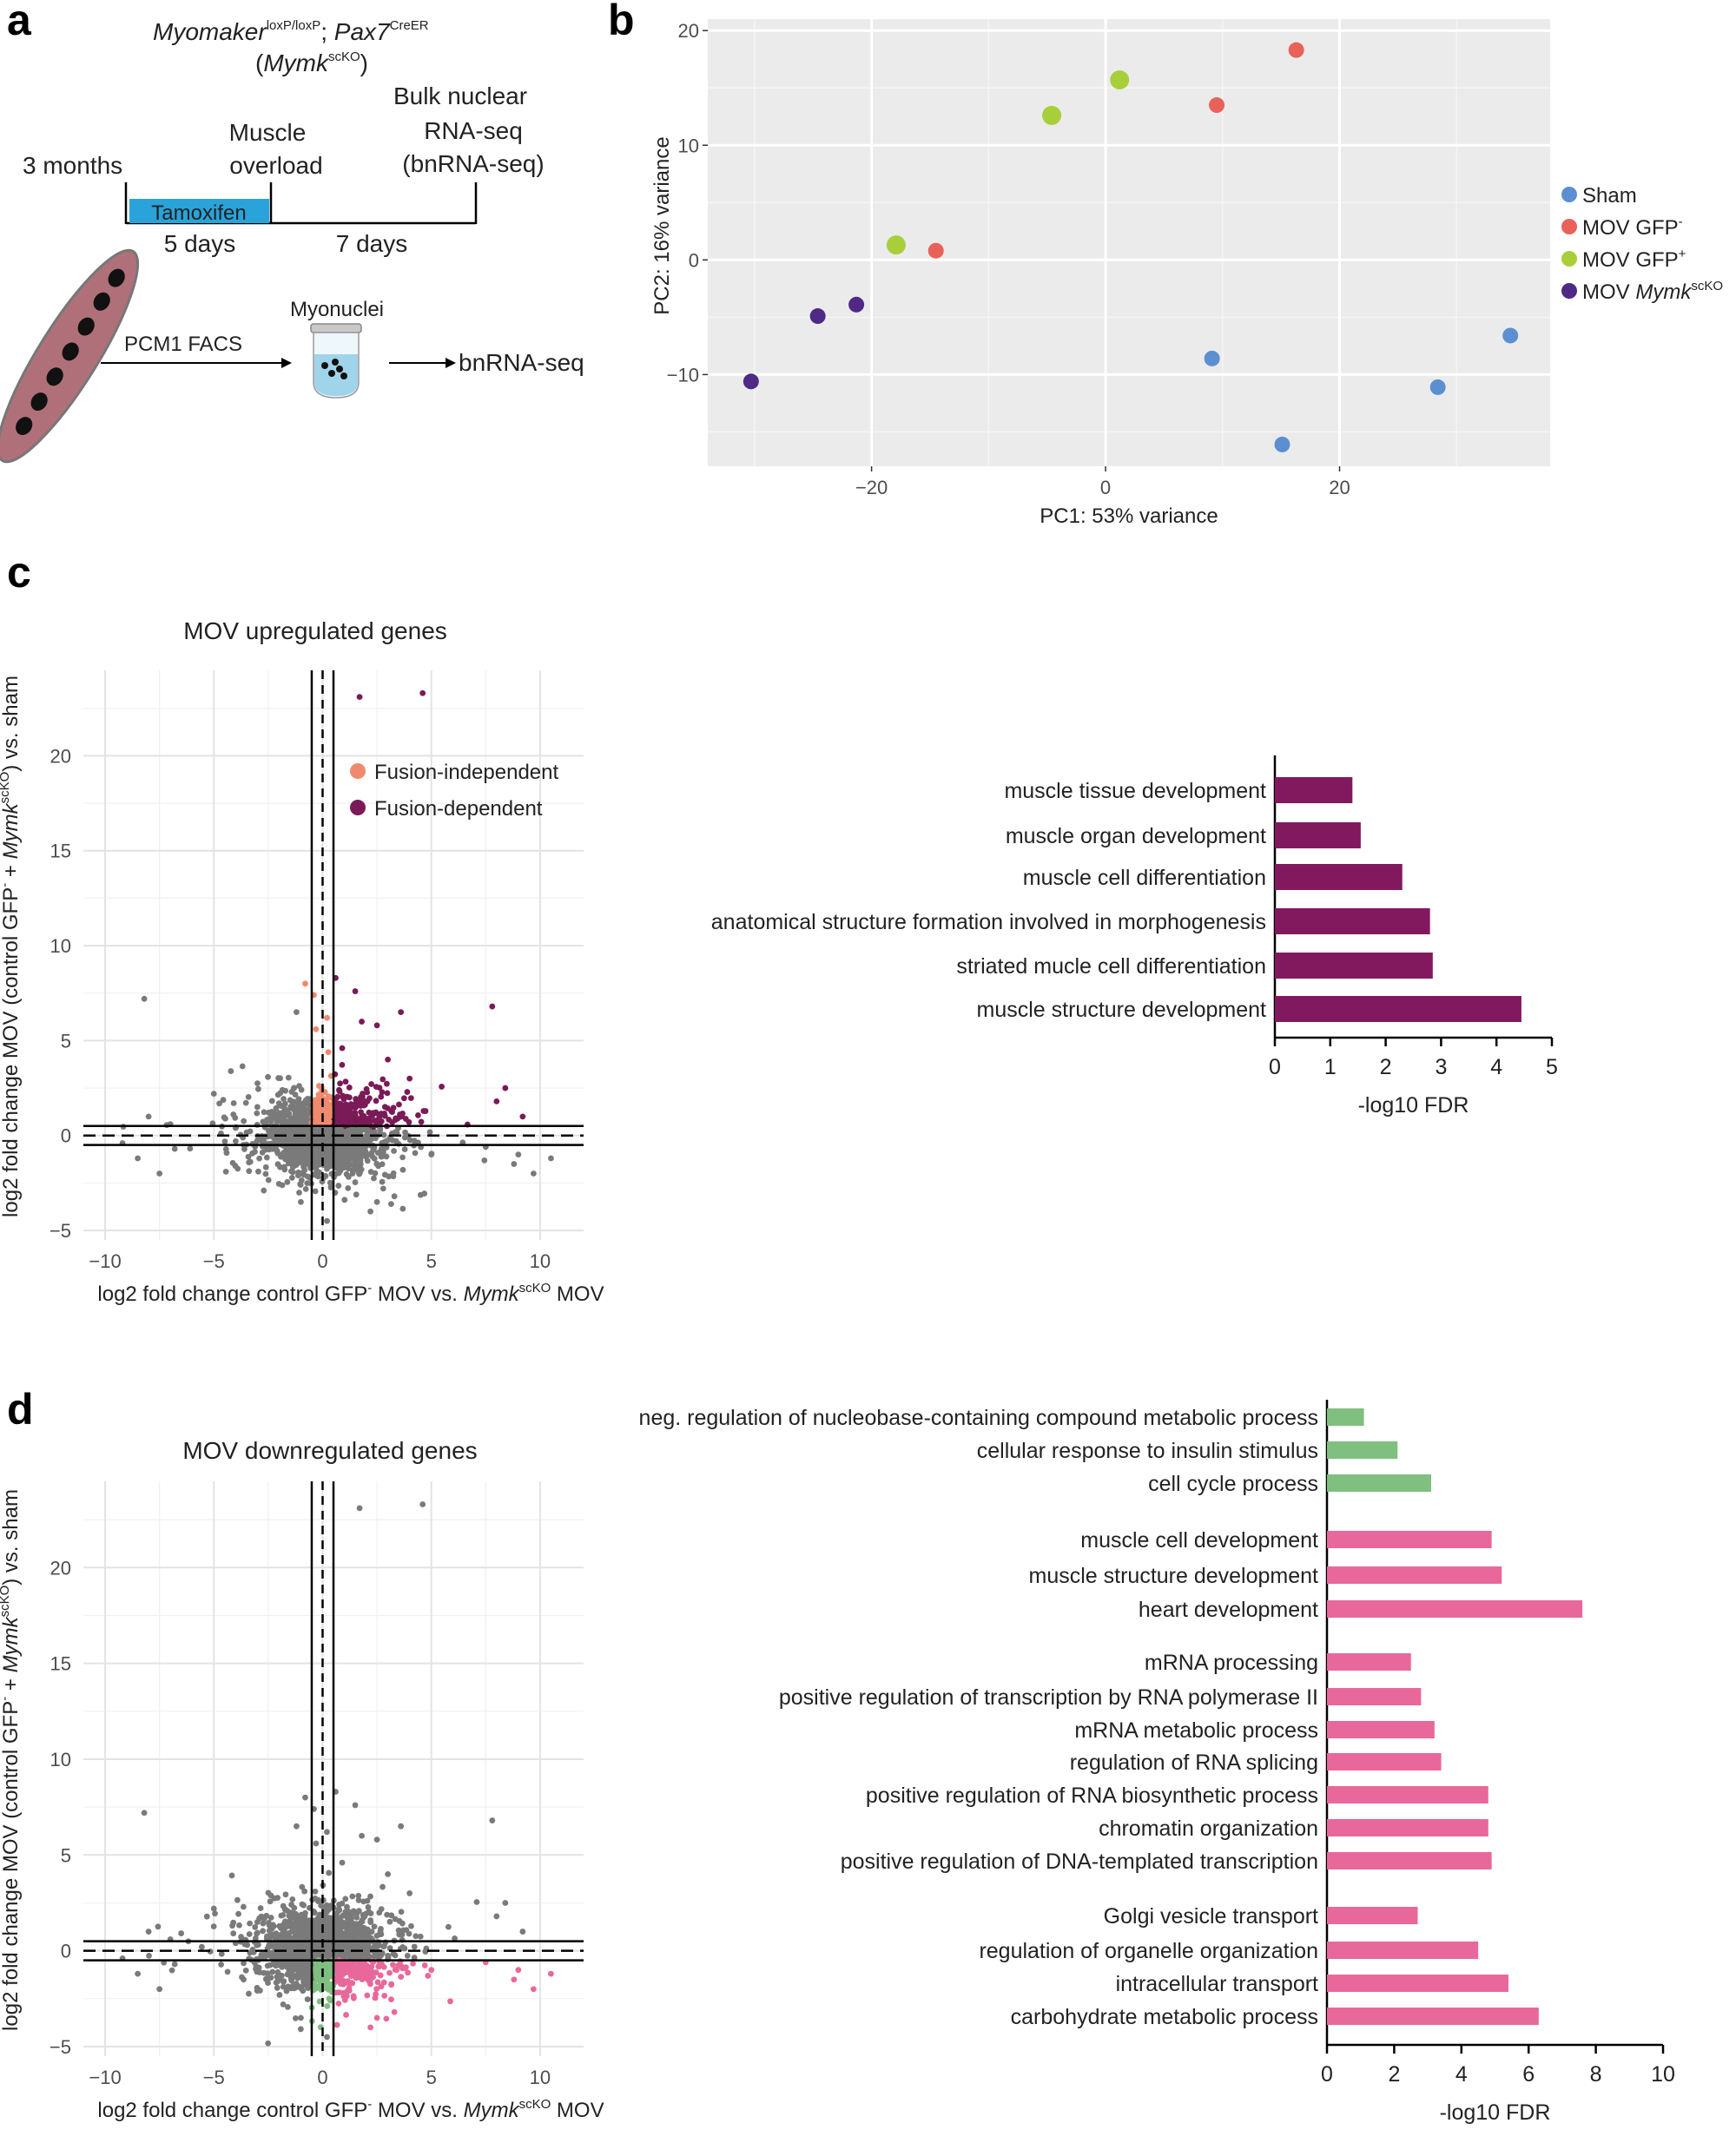  What do you see at coordinates (322, 1261) in the screenshot?
I see `scatter-x-tick-label: 0` at bounding box center [322, 1261].